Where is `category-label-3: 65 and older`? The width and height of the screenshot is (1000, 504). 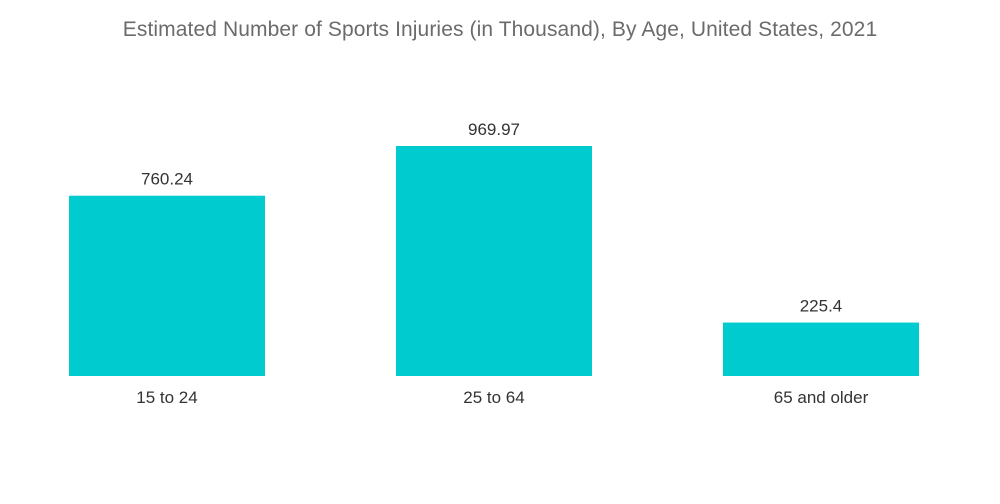 category-label-3: 65 and older is located at coordinates (821, 397).